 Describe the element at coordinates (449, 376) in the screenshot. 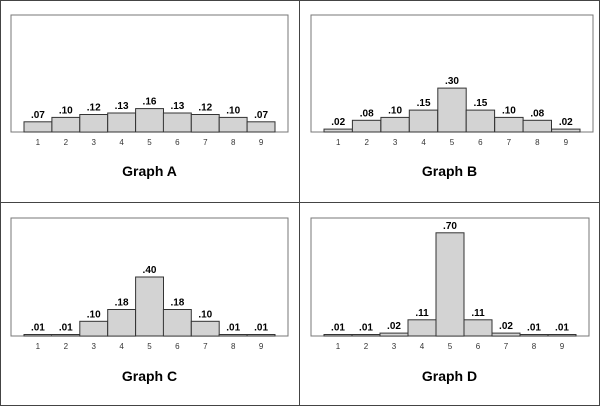

I see `chart-title: Graph D` at that location.